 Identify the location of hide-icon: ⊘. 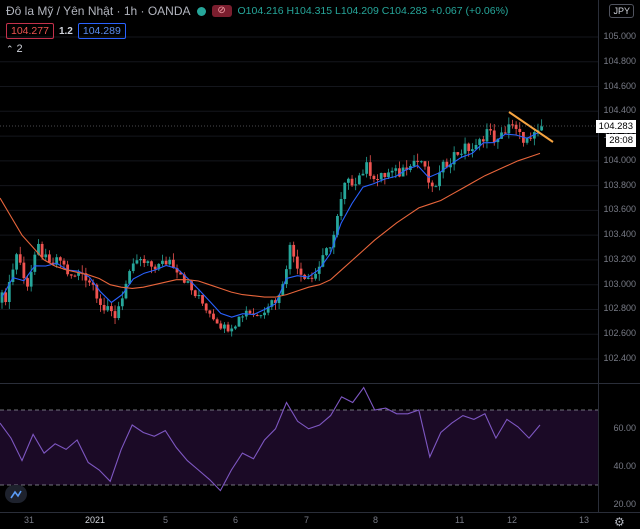
(221, 11).